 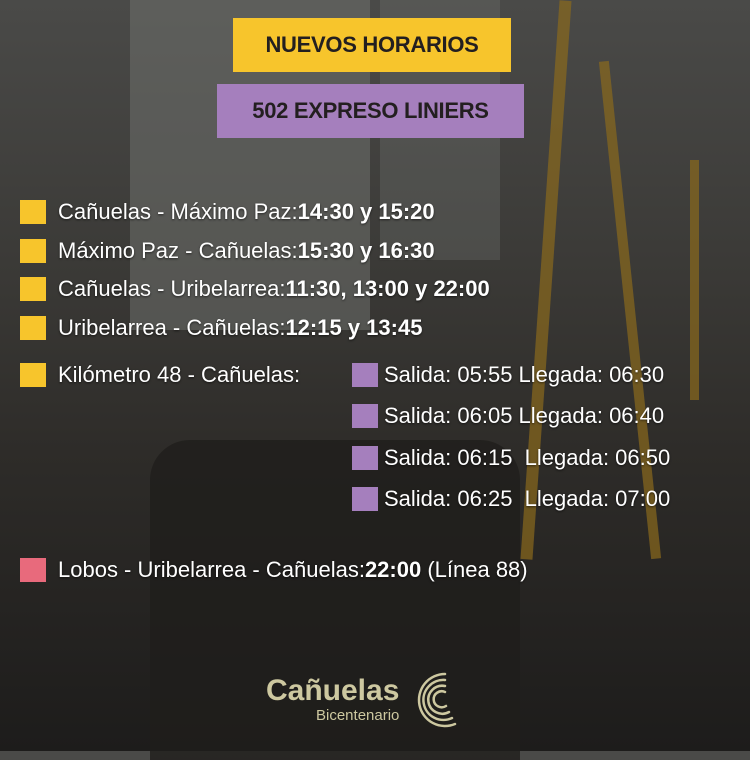 I want to click on pink-bullet-icon, so click(x=33, y=570).